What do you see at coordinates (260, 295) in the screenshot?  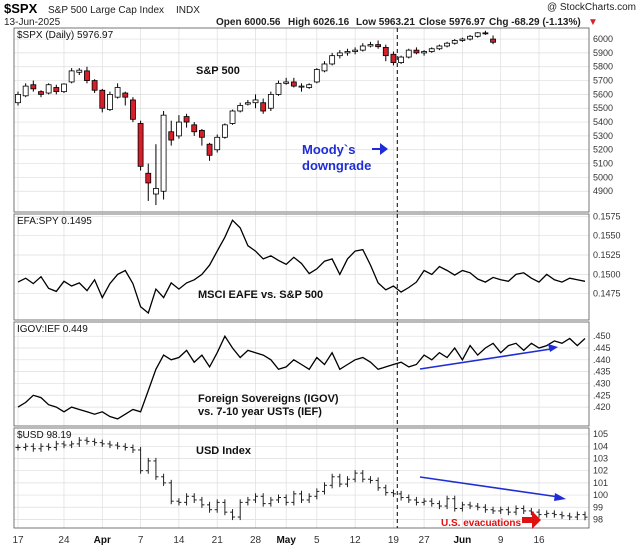 I see `efa-annotation: MSCI EAFE vs. S&P 500` at bounding box center [260, 295].